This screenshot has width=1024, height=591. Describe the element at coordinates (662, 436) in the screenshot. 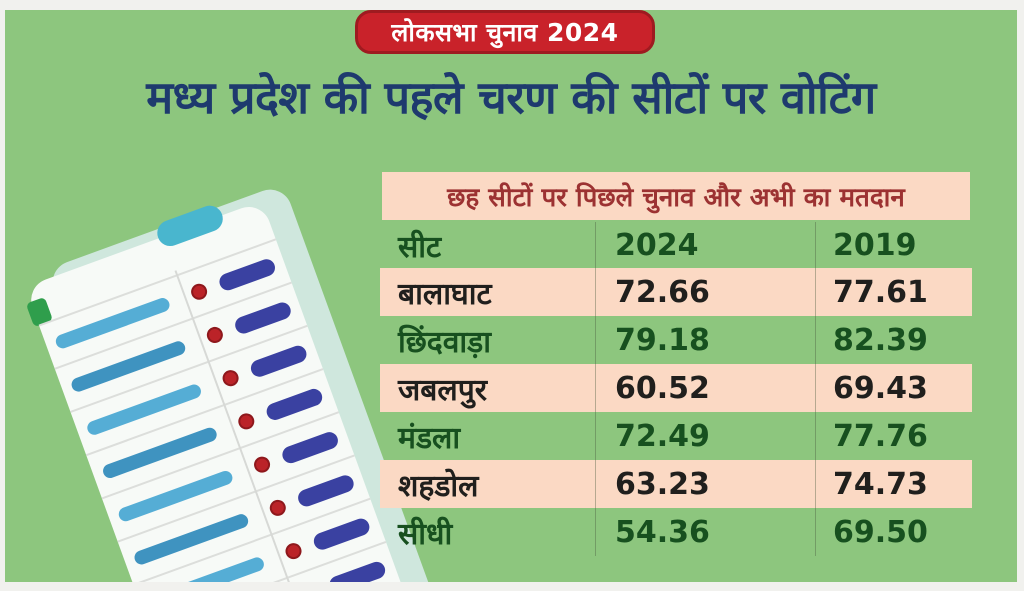

I see `value-2024: 72.49` at that location.